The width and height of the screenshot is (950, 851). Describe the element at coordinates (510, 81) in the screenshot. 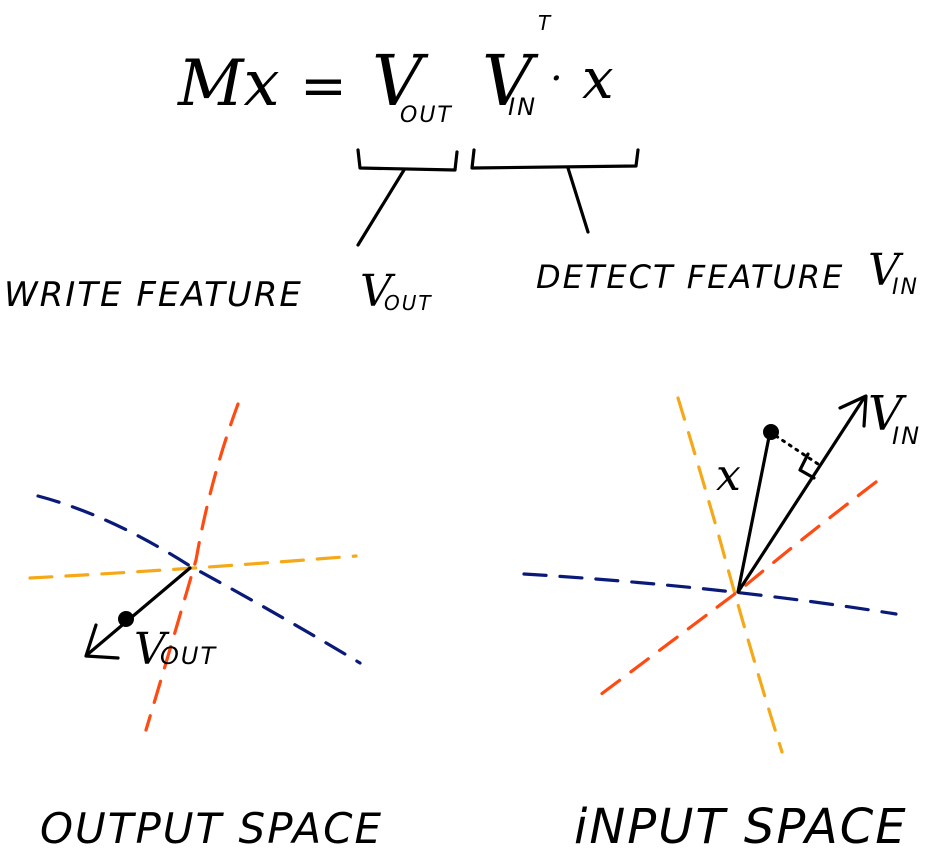

I see `equation-v-in: V` at that location.